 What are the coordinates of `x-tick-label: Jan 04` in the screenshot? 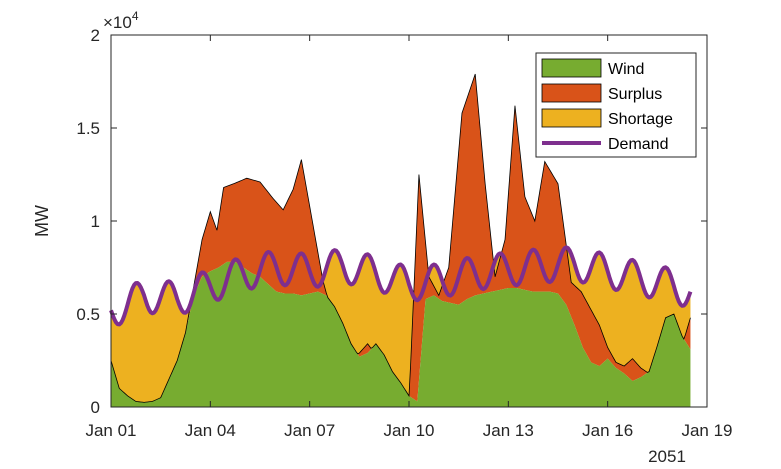 It's located at (210, 430).